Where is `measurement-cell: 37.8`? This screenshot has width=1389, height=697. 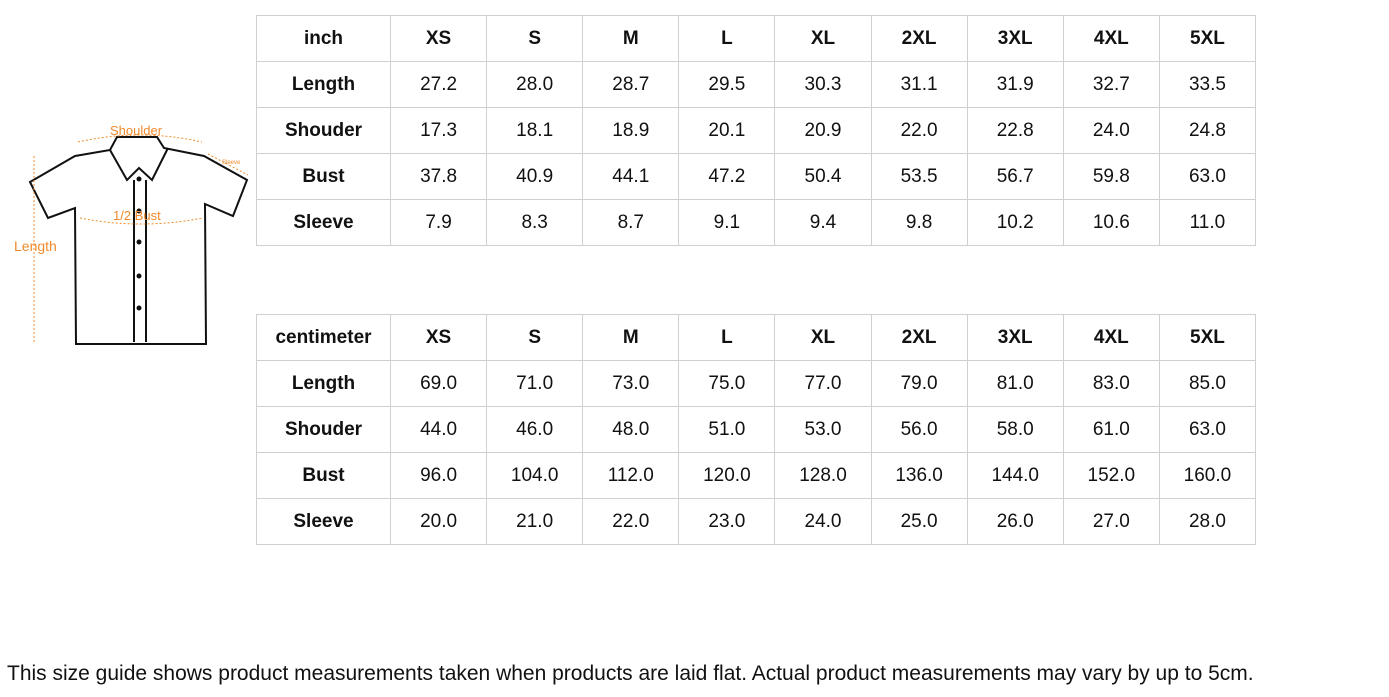
measurement-cell: 37.8 is located at coordinates (438, 176).